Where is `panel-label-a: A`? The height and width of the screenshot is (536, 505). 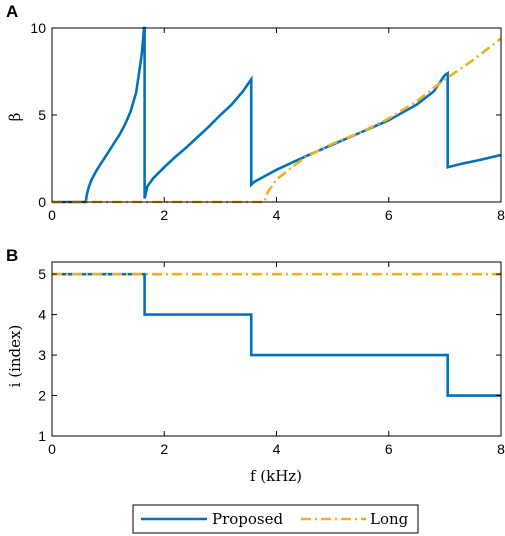
panel-label-a: A is located at coordinates (12, 11).